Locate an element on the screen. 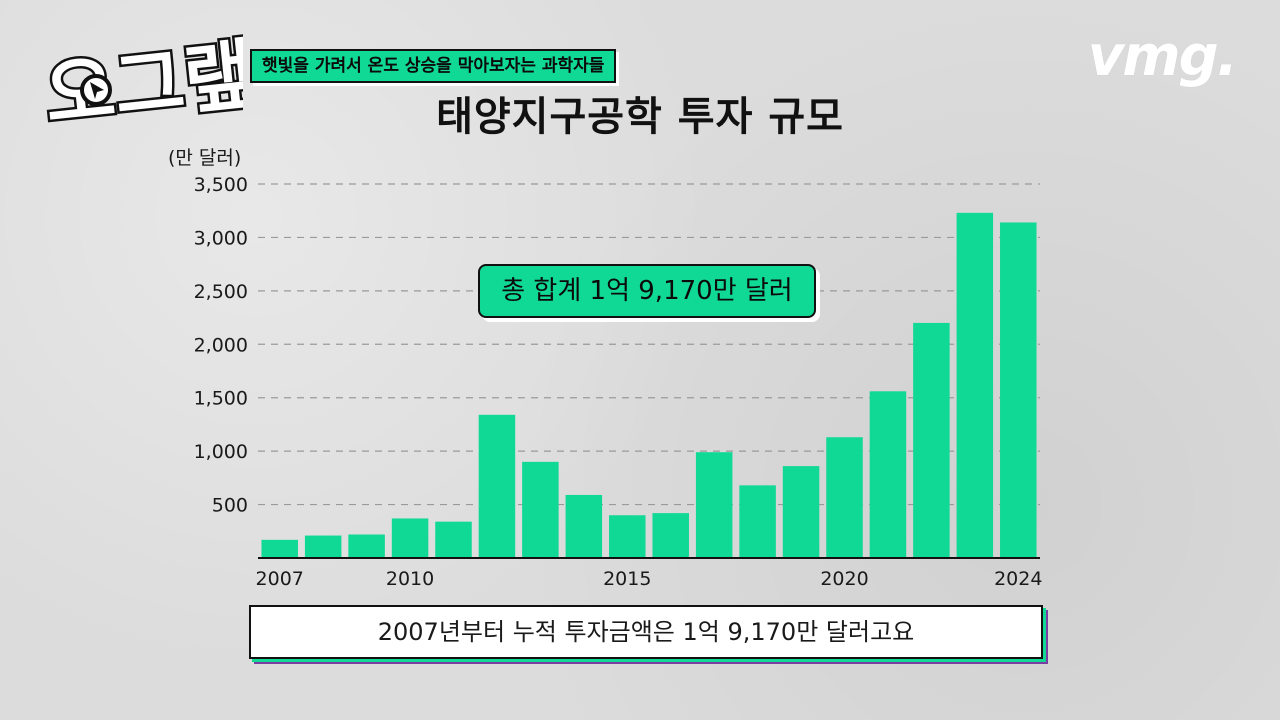 The width and height of the screenshot is (1280, 720). y-tick-label: 500 is located at coordinates (230, 506).